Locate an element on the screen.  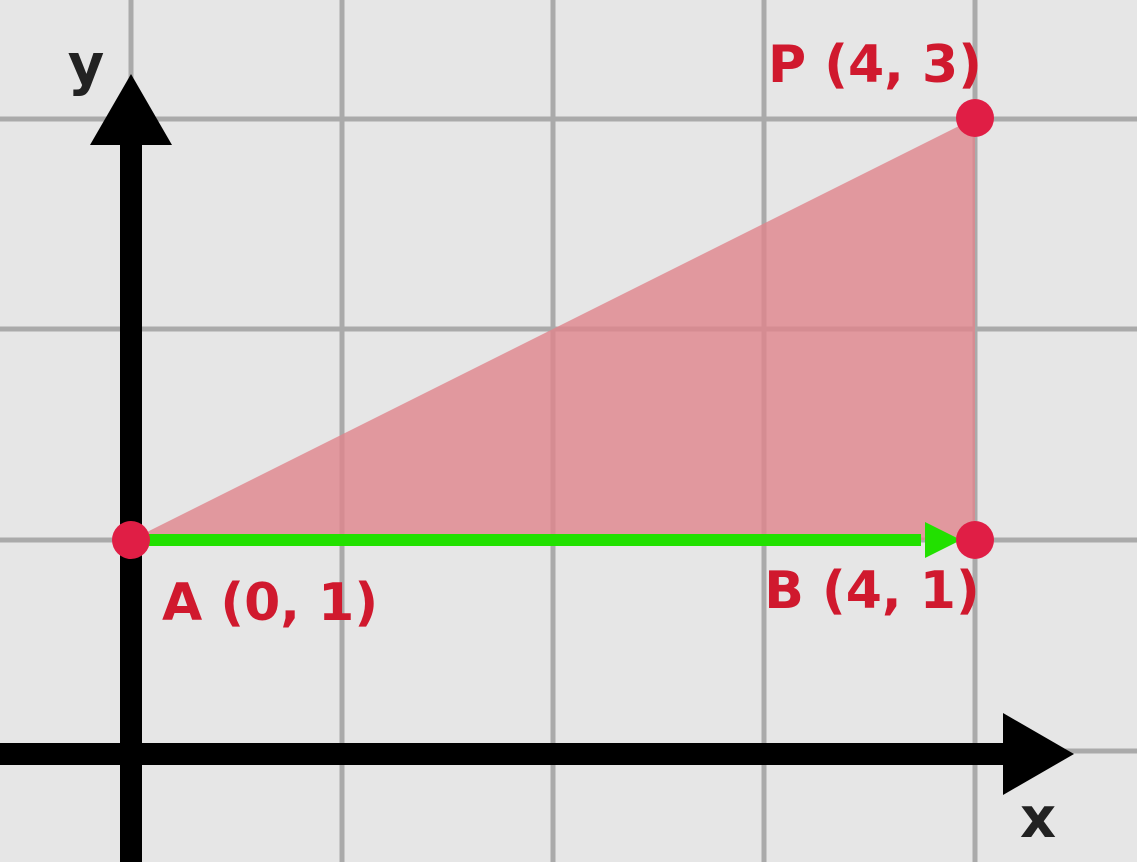
y-axis-arrowhead is located at coordinates (131, 109).